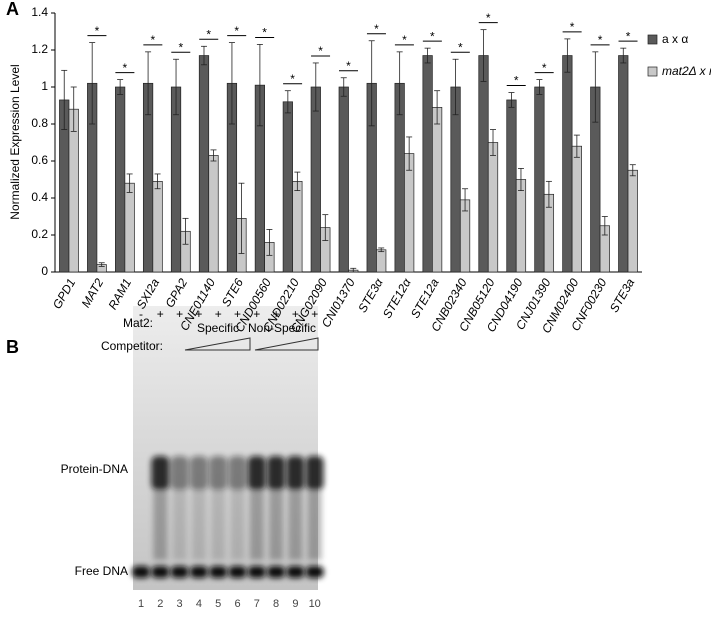  I want to click on x-tick-label: RAM1, so click(119, 294).